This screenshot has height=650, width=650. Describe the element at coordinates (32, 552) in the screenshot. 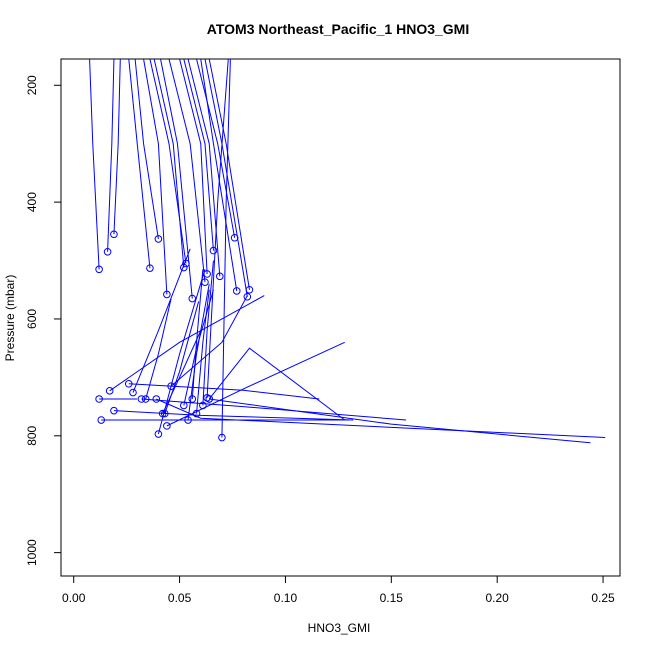

I see `y-tick-label: 1000` at that location.